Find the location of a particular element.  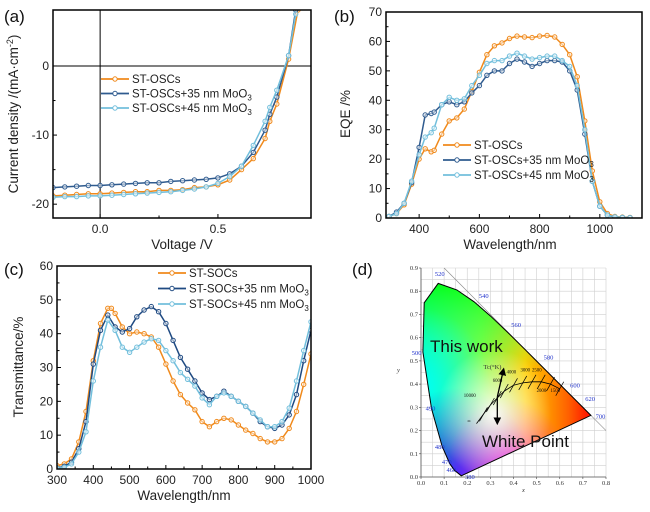

x-axis-label: Voltage /V is located at coordinates (182, 244).